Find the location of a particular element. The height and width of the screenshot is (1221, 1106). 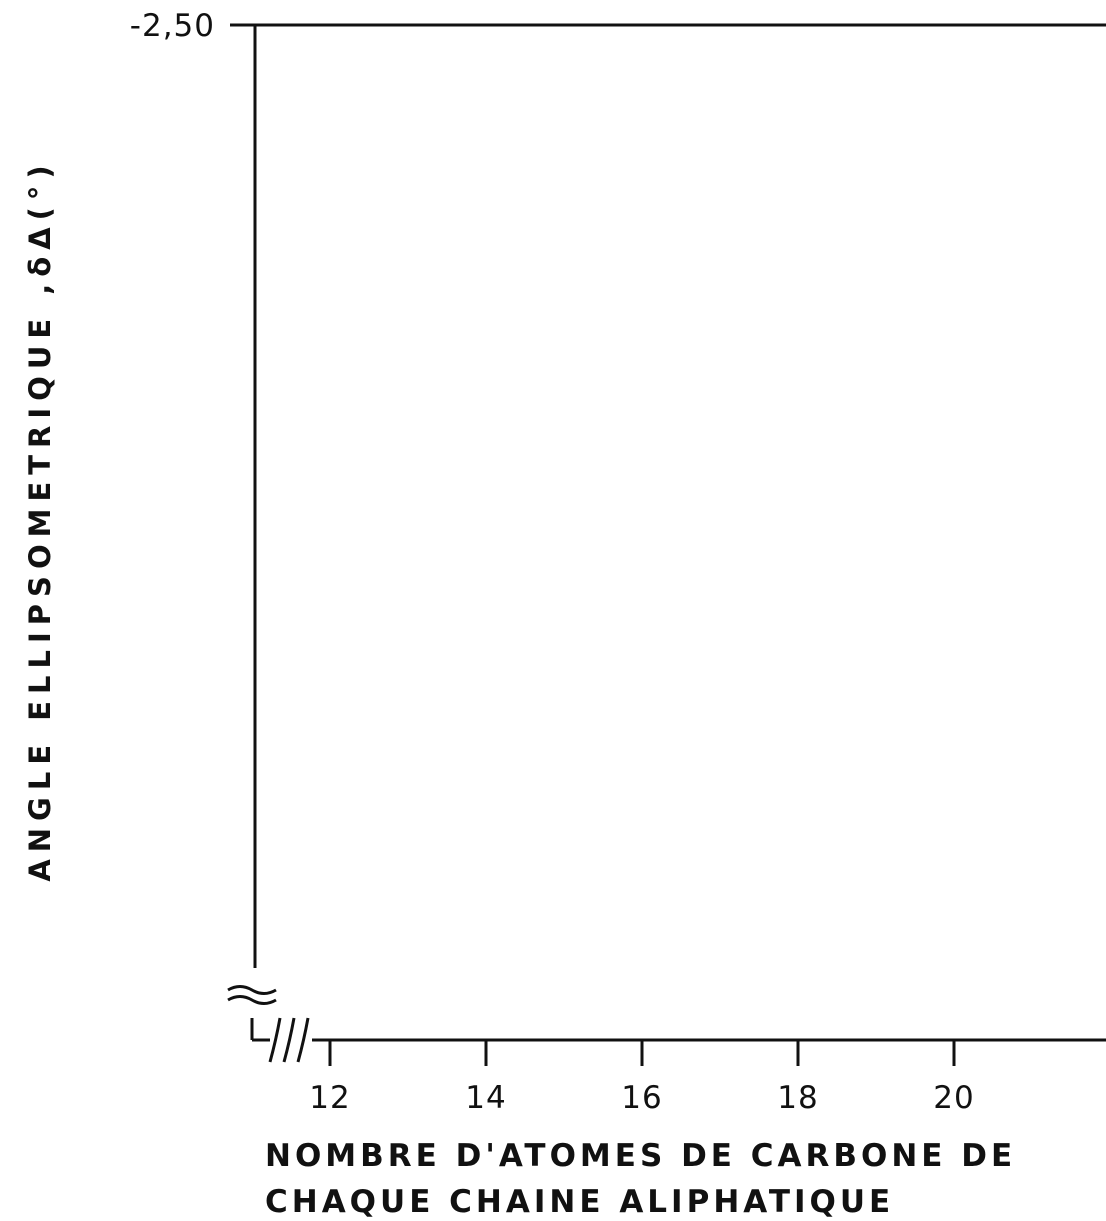

x-axis-ticks: 12 14 16 18 20 is located at coordinates (641, 1078).